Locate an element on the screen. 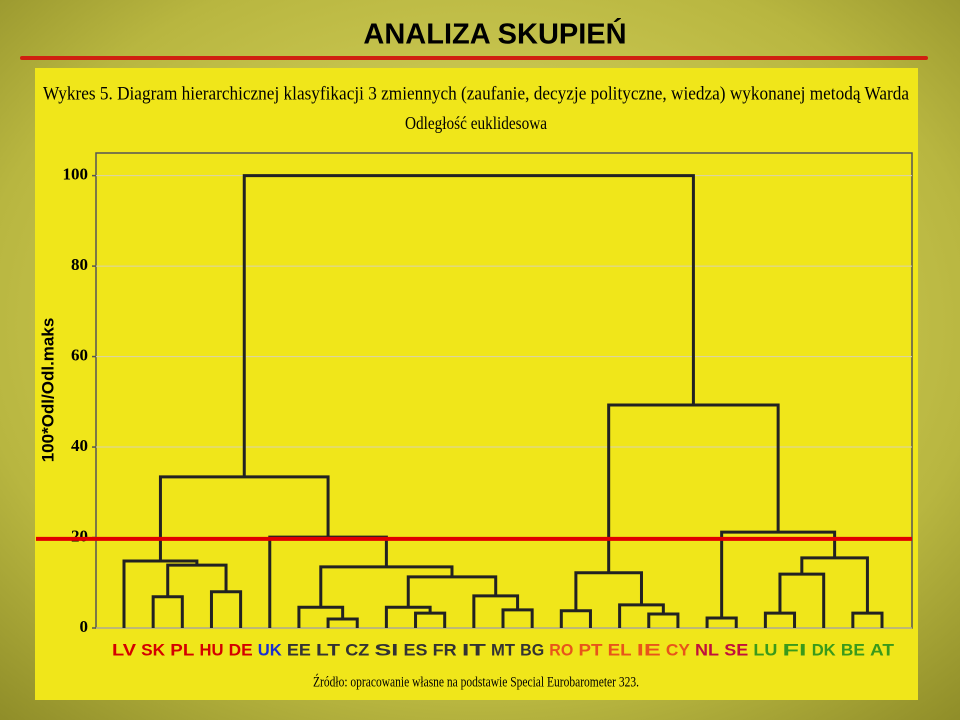 Image resolution: width=960 pixels, height=720 pixels. leaf-label: FI is located at coordinates (795, 649).